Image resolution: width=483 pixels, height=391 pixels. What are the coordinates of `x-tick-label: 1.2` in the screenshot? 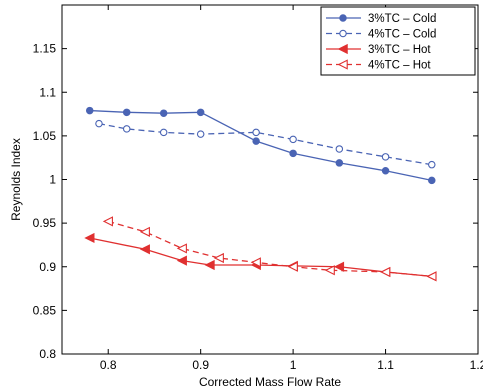 It's located at (476, 365).